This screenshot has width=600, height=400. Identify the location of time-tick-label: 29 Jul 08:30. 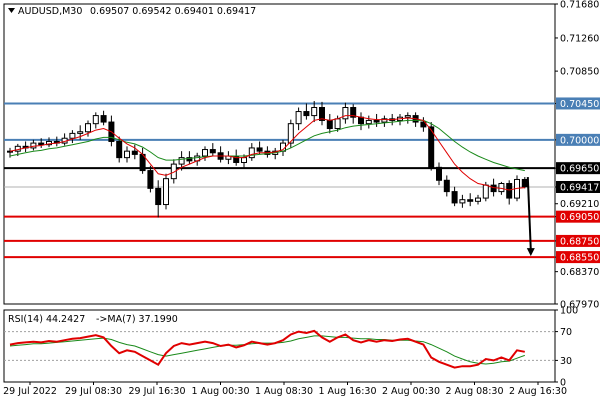
(93, 391).